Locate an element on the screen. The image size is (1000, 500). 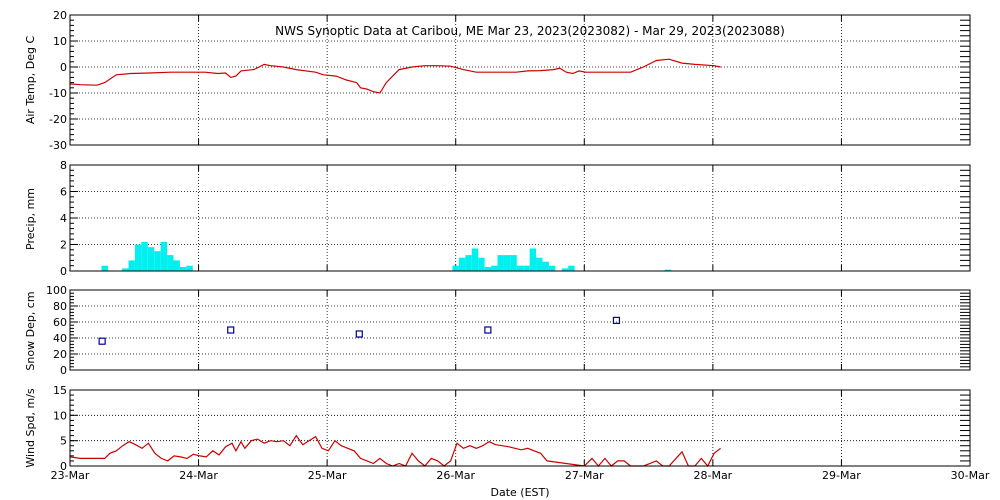
y-tick-label: 60 is located at coordinates (60, 322).